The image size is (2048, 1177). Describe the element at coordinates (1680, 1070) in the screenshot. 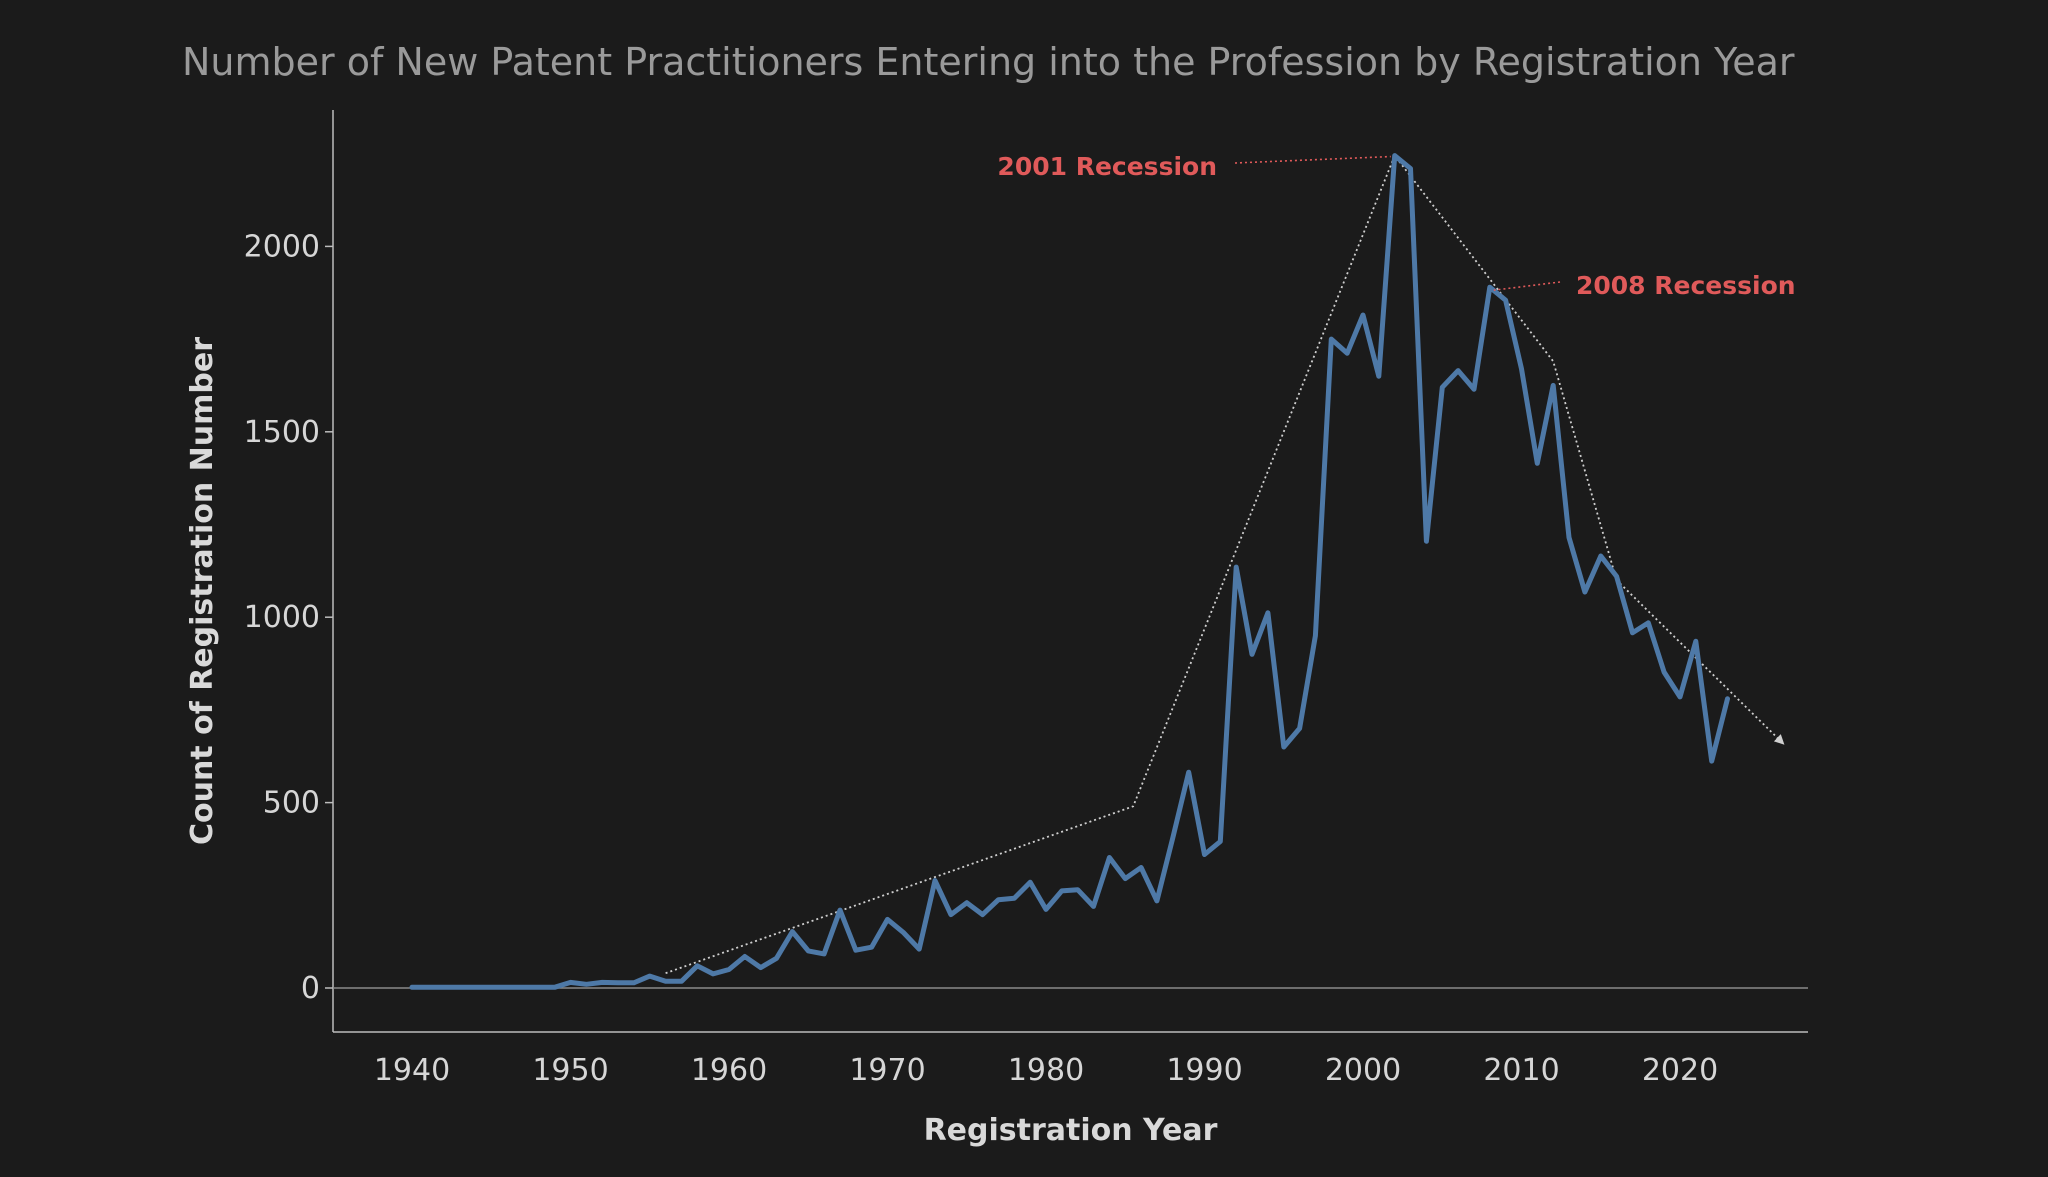

I see `x-tick-label: 2020` at that location.